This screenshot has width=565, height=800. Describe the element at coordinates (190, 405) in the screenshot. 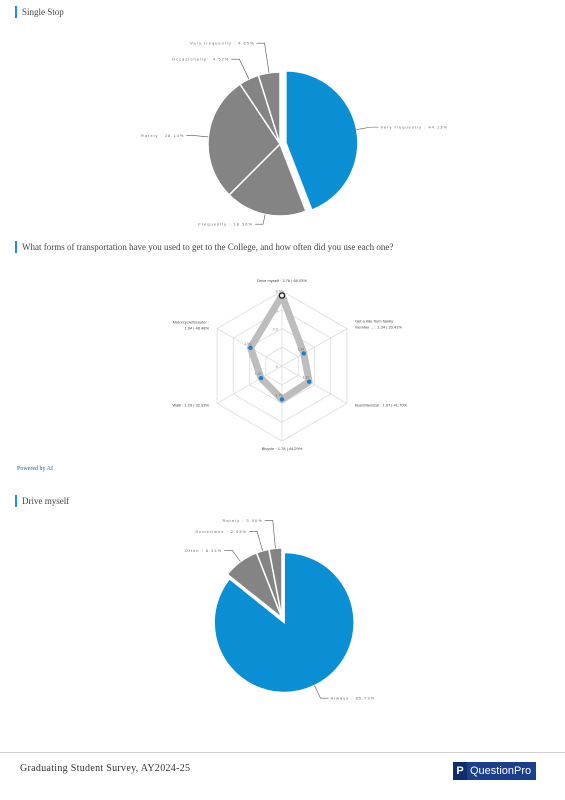

I see `radar-axis-label: Walk : 1.29 | 32.33%` at that location.